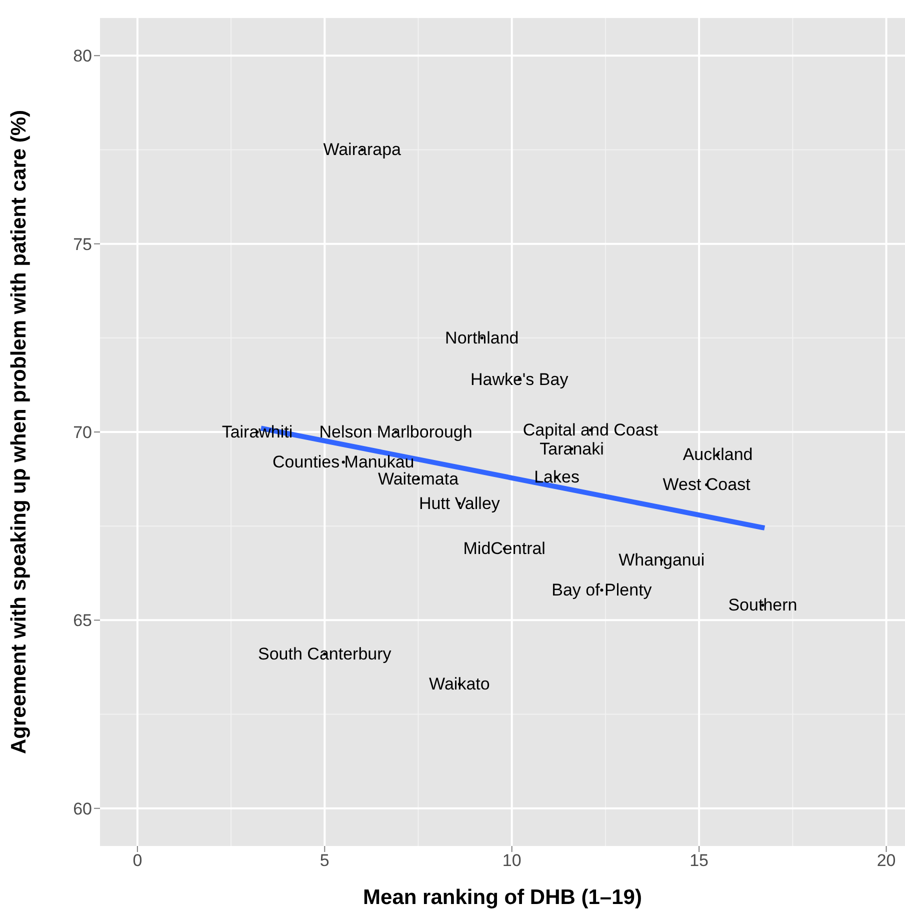 Image resolution: width=905 pixels, height=923 pixels. I want to click on annotation: Wairarapa, so click(362, 150).